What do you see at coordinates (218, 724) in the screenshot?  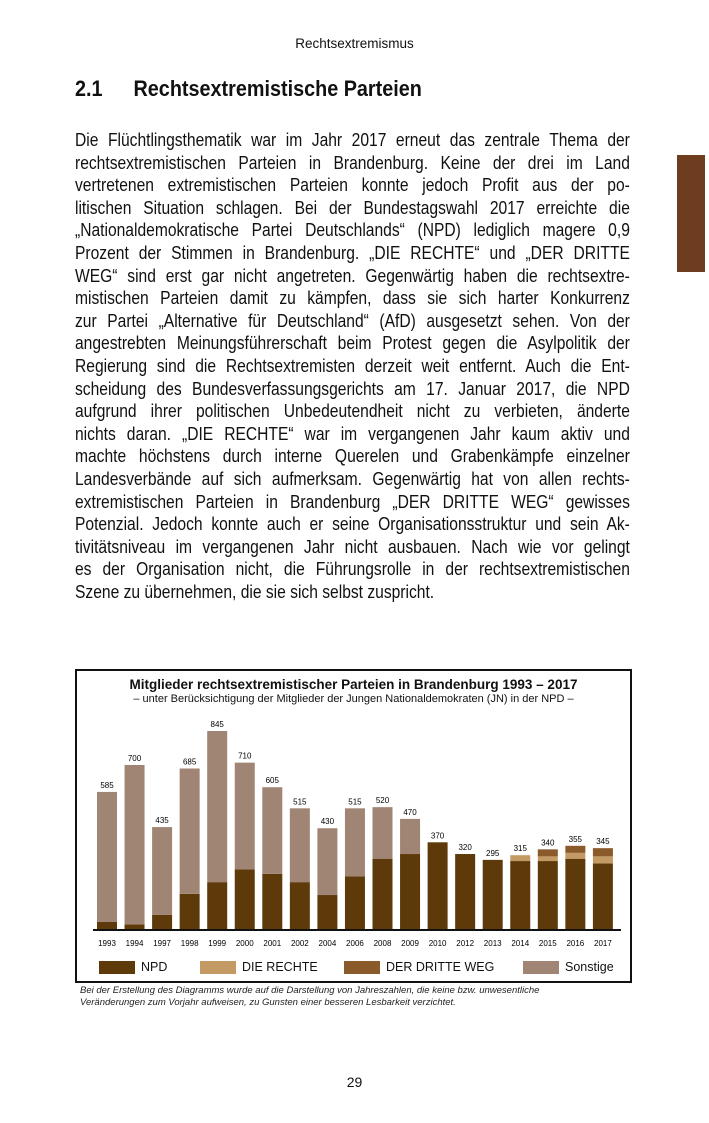 I see `data-label: 845` at bounding box center [218, 724].